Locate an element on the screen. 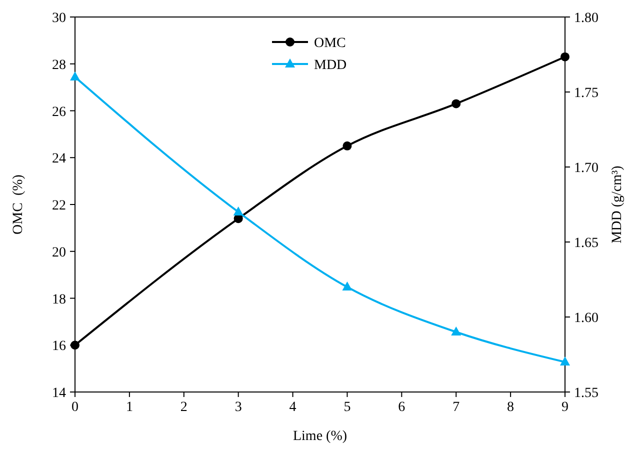 The image size is (639, 452). y2-tick-label: 1.70 is located at coordinates (586, 168).